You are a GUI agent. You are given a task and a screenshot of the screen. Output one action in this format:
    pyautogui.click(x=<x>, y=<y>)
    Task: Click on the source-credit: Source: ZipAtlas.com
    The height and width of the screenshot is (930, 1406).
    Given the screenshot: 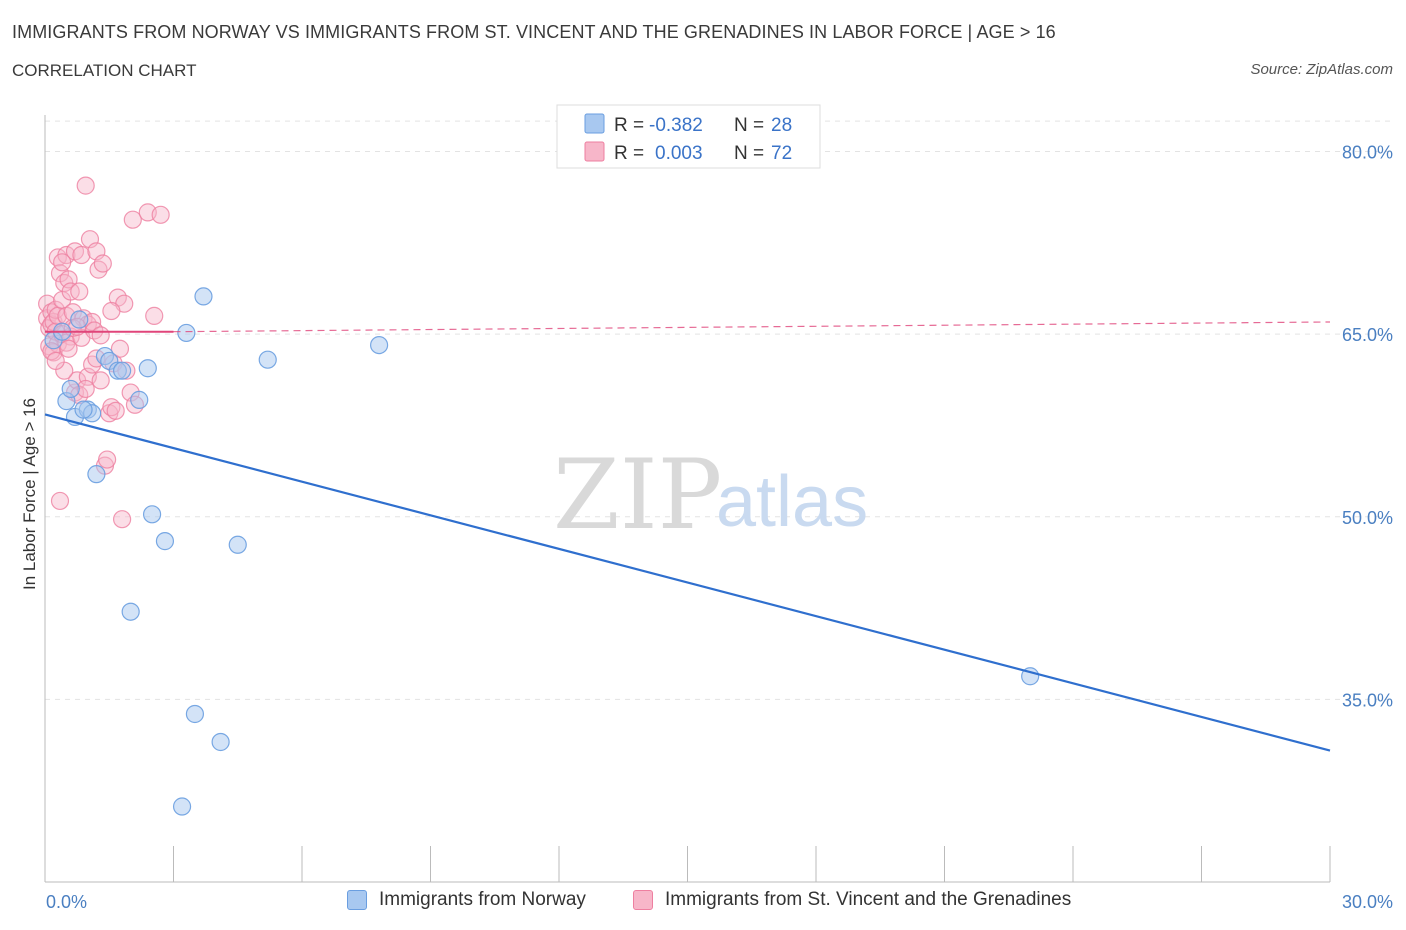 What is the action you would take?
    pyautogui.click(x=1321, y=69)
    